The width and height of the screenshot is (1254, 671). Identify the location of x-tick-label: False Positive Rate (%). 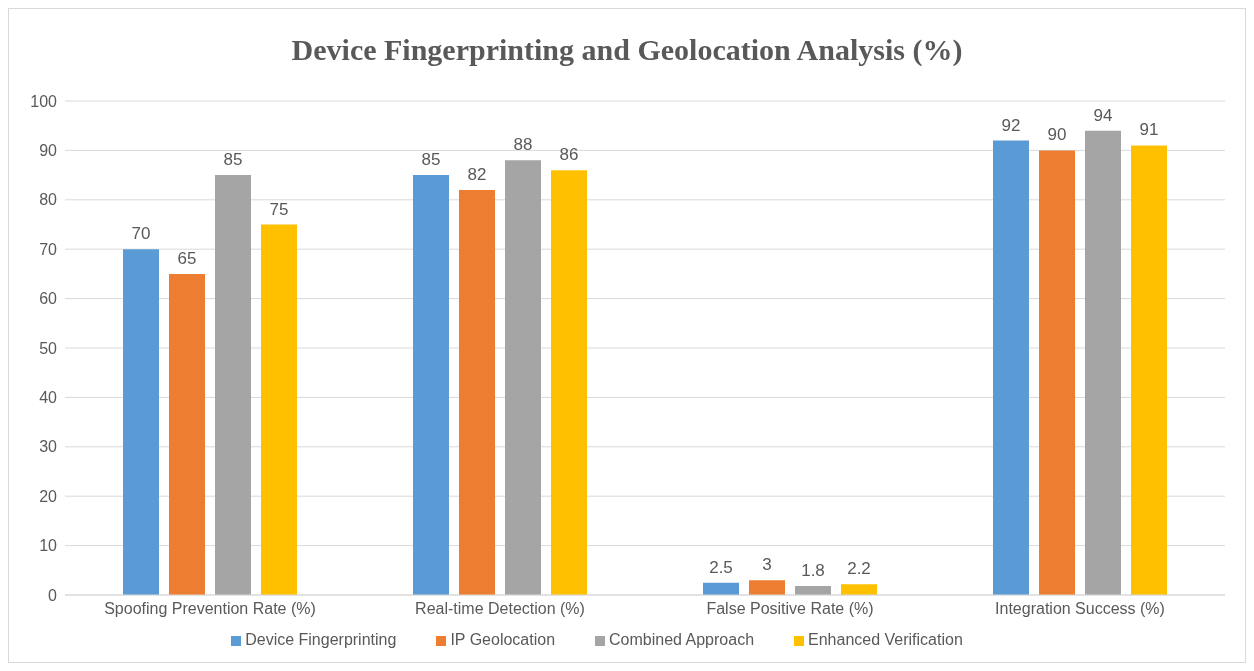
(790, 609).